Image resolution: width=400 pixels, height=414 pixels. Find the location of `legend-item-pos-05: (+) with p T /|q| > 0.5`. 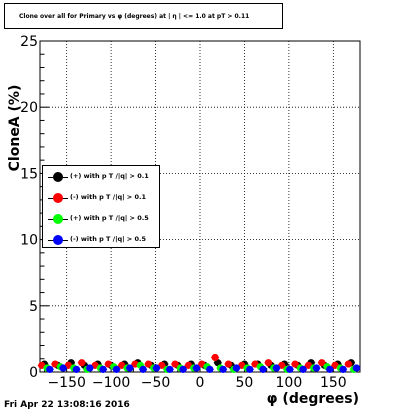

legend-item-pos-05: (+) with p T /|q| > 0.5 is located at coordinates (101, 219).